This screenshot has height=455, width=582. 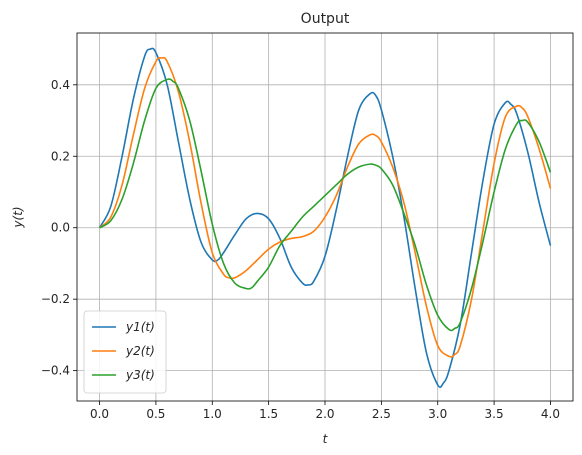 I want to click on y-axis-ticks: −0.4 −0.2 0.0 0.2 0.4, so click(x=59, y=228).